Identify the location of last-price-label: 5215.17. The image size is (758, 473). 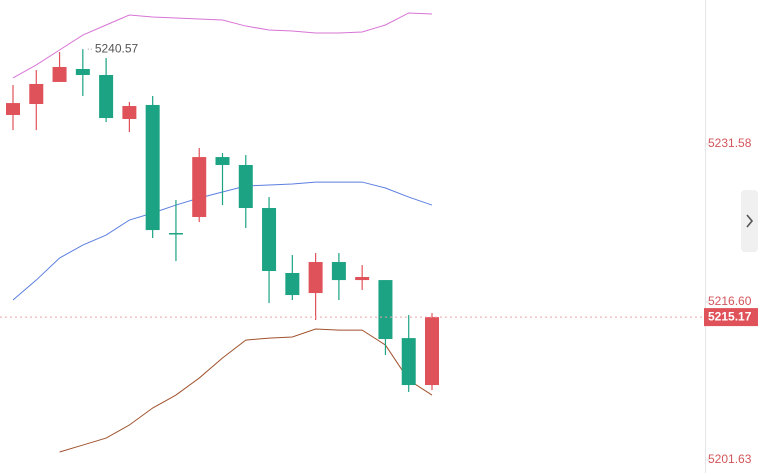
(730, 316).